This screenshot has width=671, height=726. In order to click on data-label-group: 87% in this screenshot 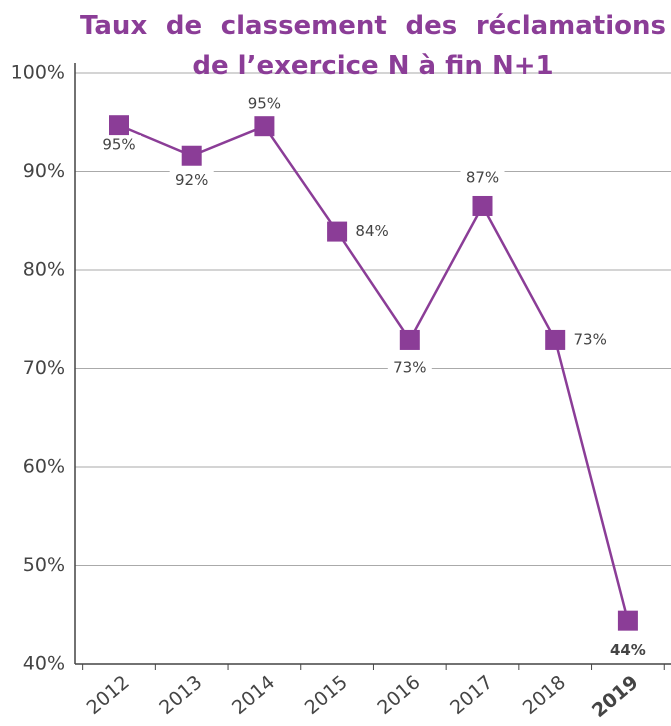, I will do `click(482, 177)`.